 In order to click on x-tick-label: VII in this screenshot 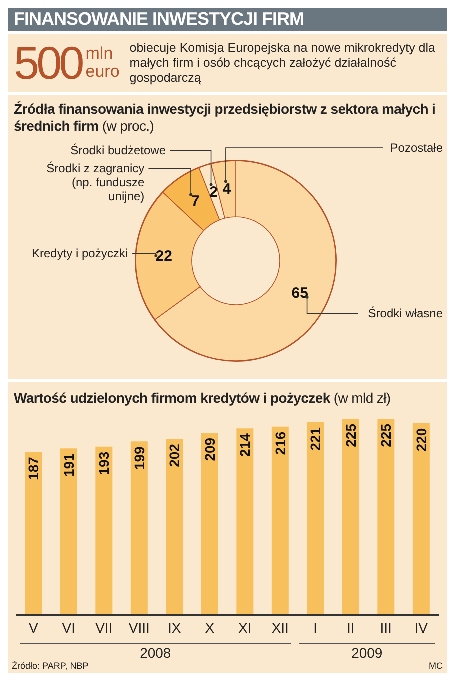, I will do `click(104, 628)`.